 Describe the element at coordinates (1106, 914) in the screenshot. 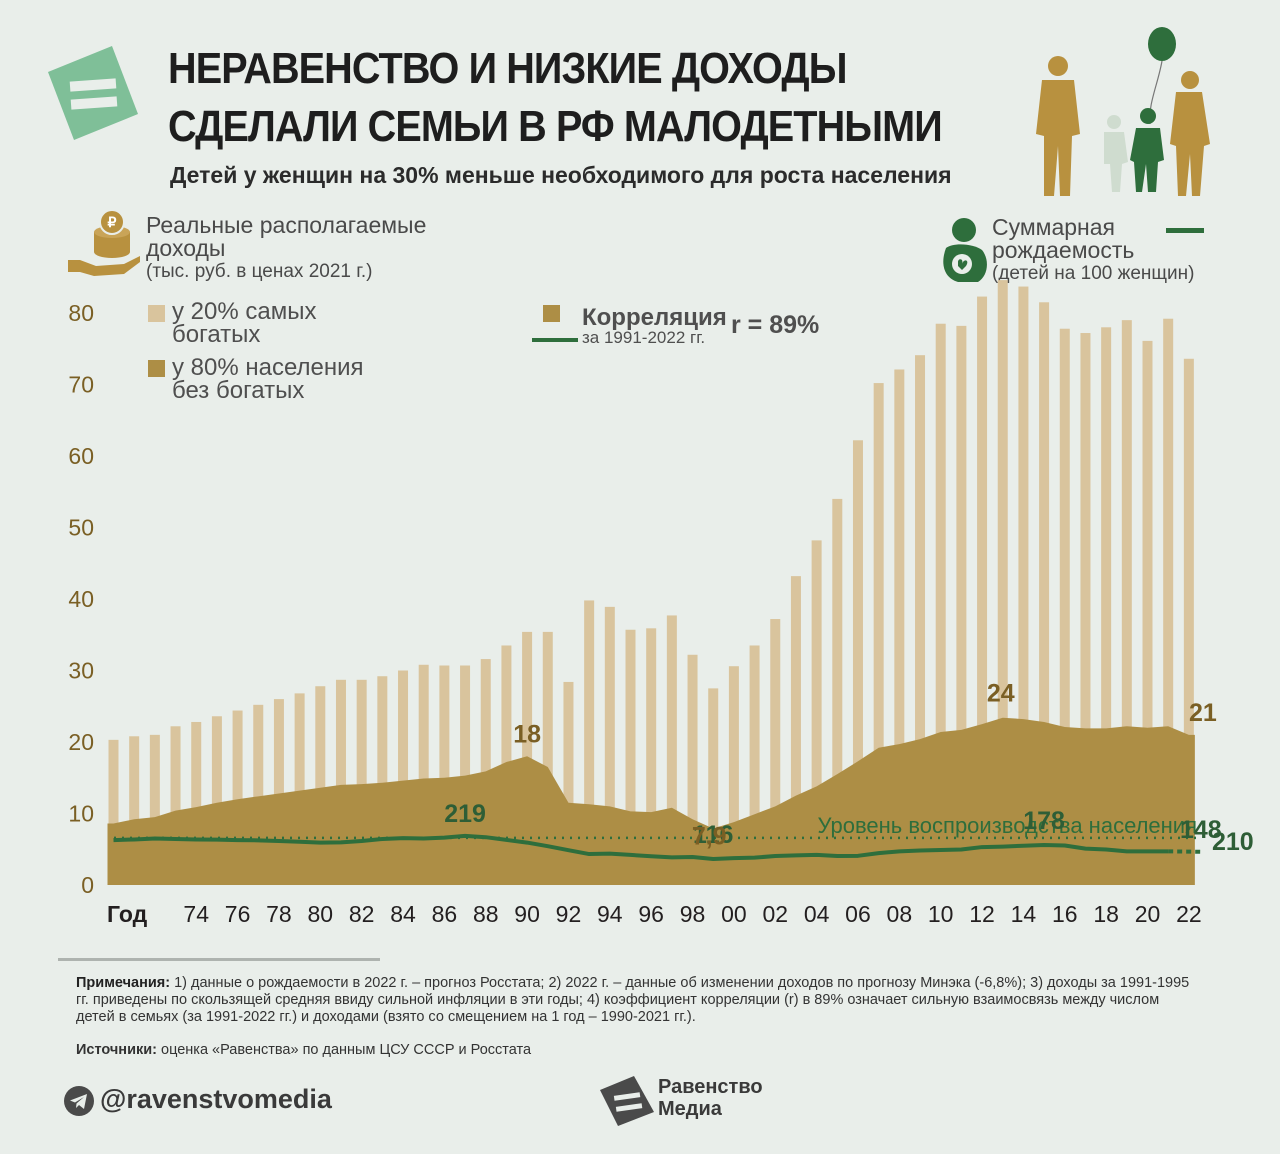

I see `x-tick-label: 18` at that location.